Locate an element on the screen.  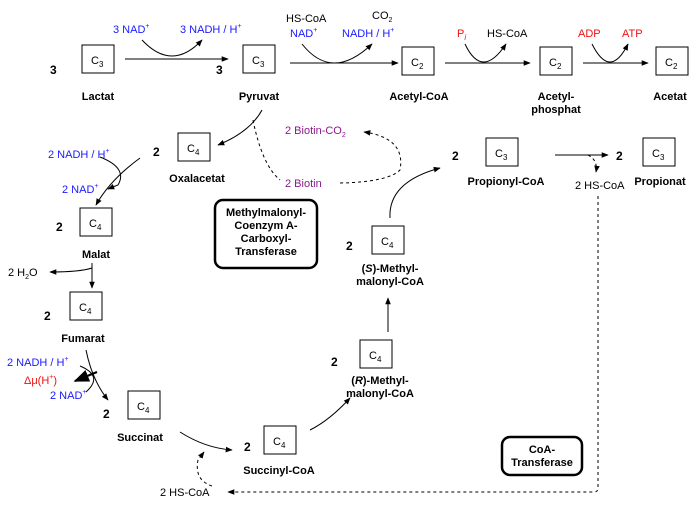
compound-propionat: 2 C3 Propionat is located at coordinates (651, 162).